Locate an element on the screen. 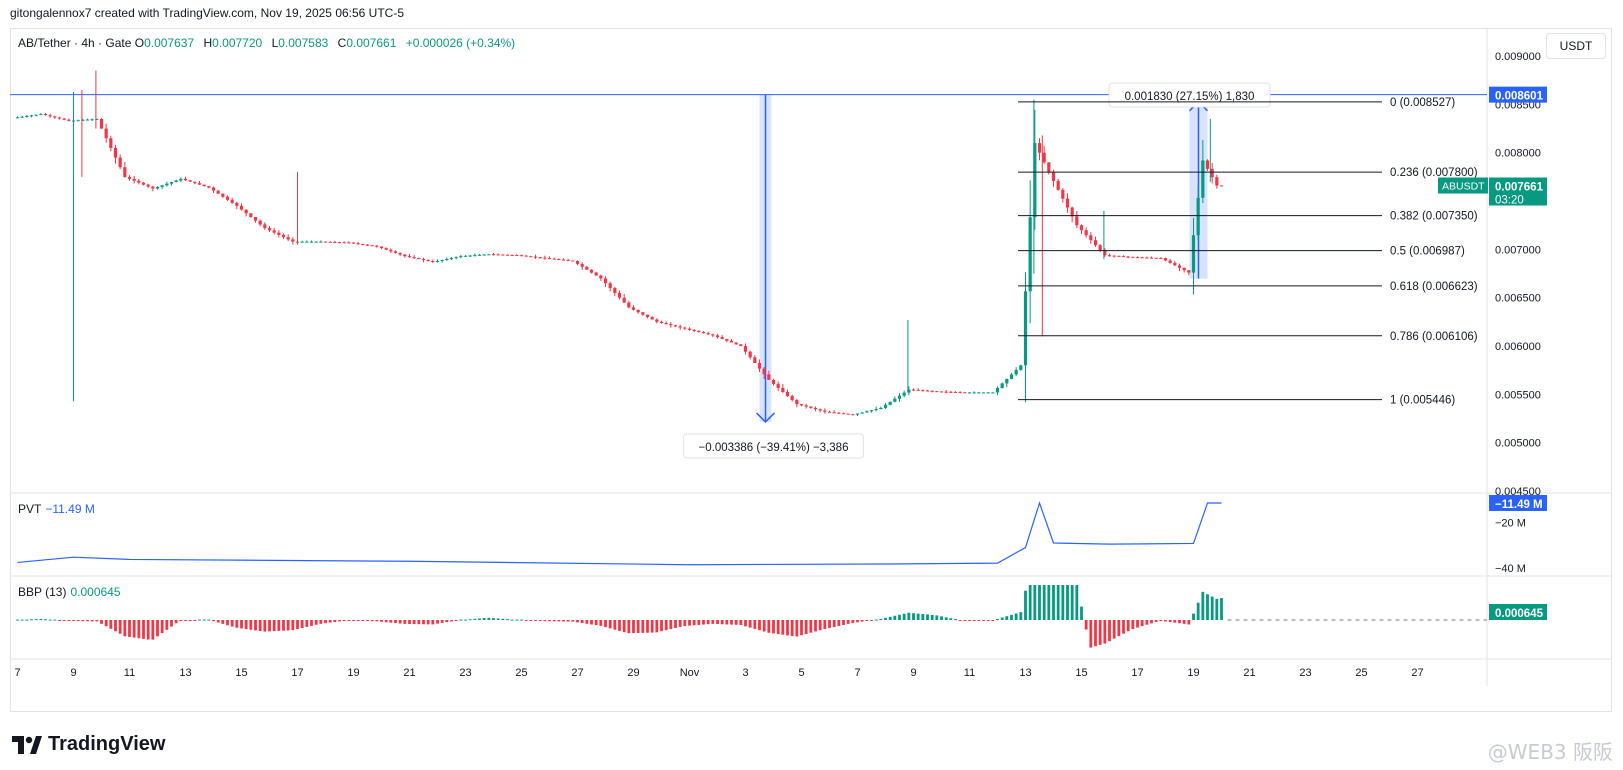 The width and height of the screenshot is (1623, 770). tradingview-logo: TradingView is located at coordinates (88, 744).